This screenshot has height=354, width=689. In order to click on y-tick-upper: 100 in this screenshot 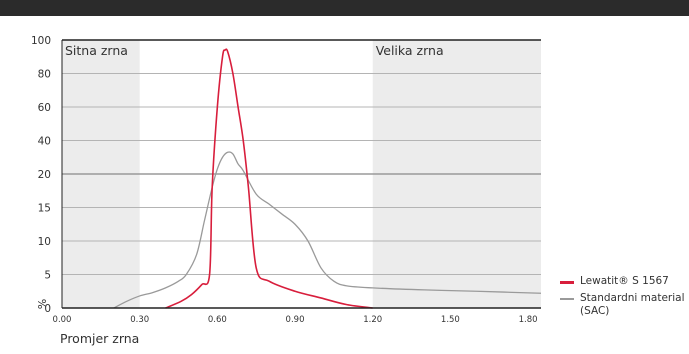, I will do `click(41, 41)`.